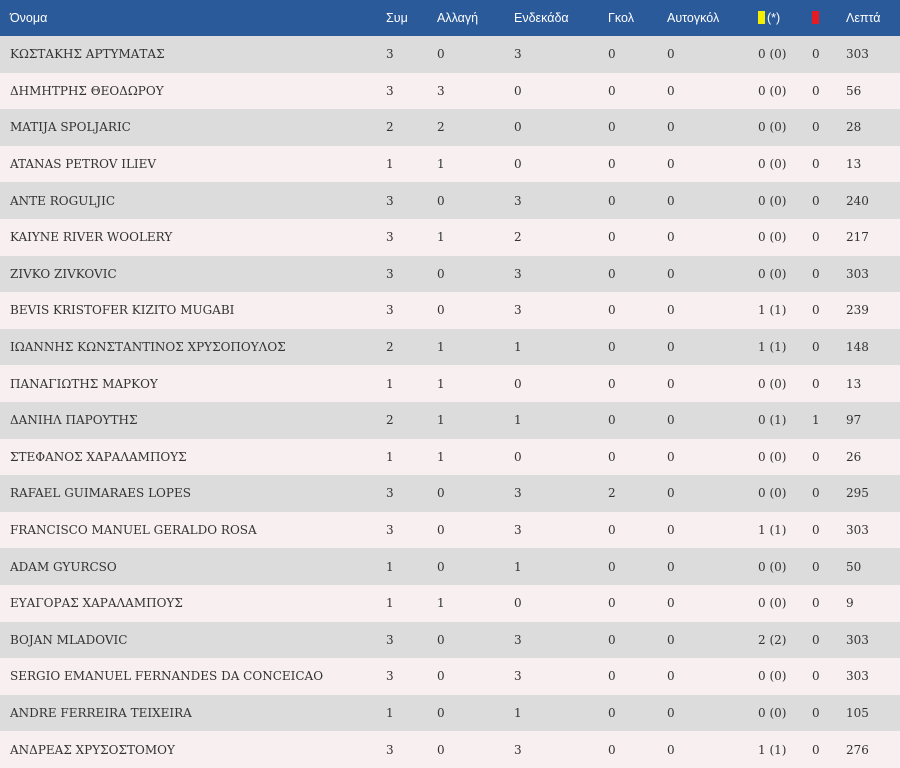 Image resolution: width=900 pixels, height=768 pixels. I want to click on column-header-own-goals: Αυτογκόλ, so click(693, 18).